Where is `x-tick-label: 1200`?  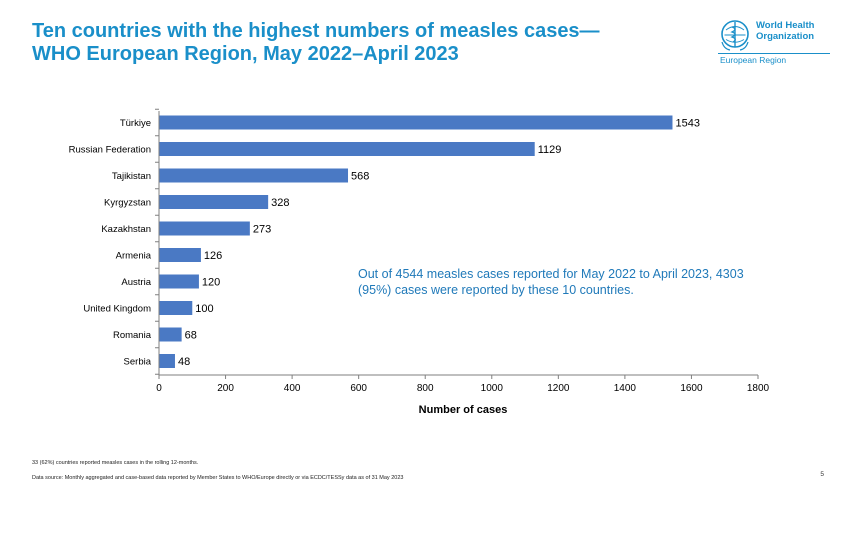 x-tick-label: 1200 is located at coordinates (558, 388).